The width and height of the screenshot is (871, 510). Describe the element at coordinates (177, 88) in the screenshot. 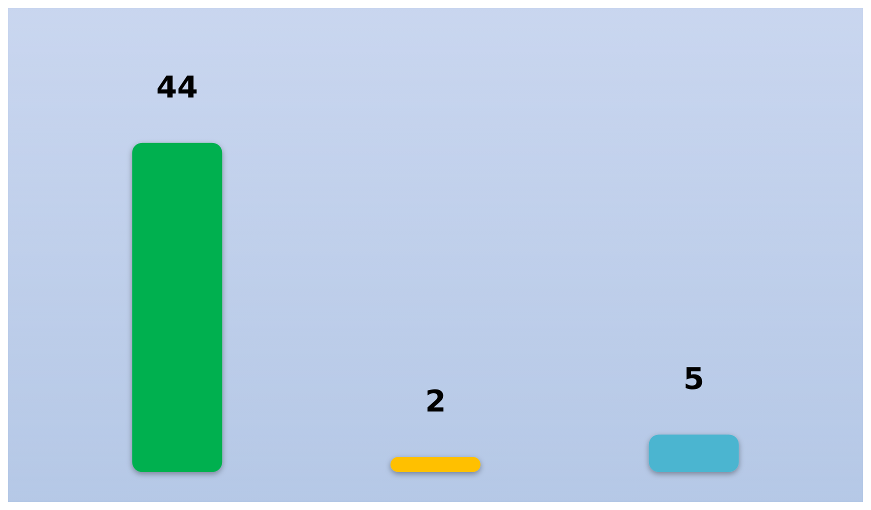

I see `data-label: 44` at that location.